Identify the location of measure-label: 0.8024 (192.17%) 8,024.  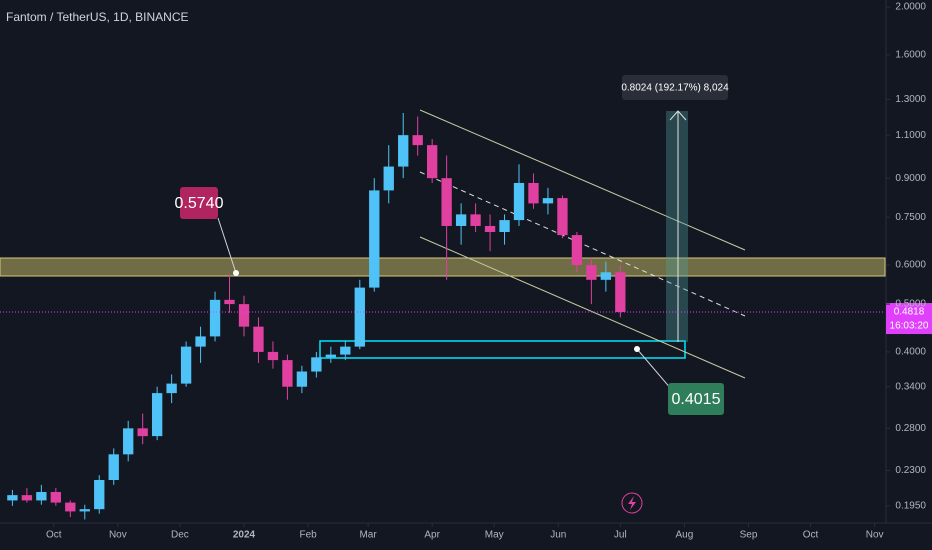
(675, 88).